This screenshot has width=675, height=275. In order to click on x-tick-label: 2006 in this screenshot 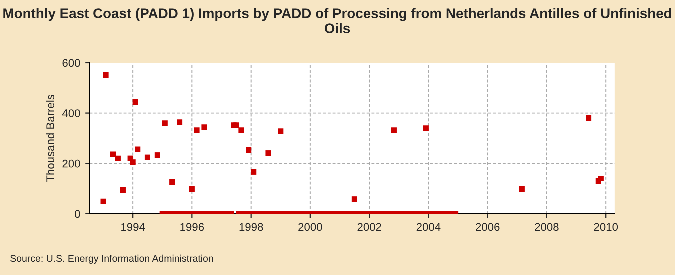, I will do `click(488, 227)`.